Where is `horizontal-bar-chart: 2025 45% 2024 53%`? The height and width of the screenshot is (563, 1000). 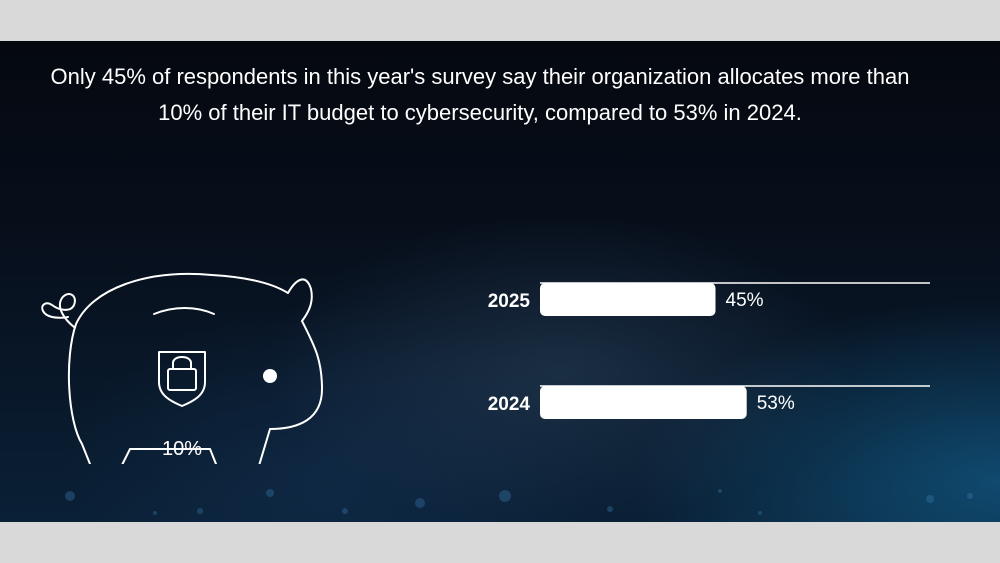
horizontal-bar-chart: 2025 45% 2024 53% is located at coordinates (709, 350).